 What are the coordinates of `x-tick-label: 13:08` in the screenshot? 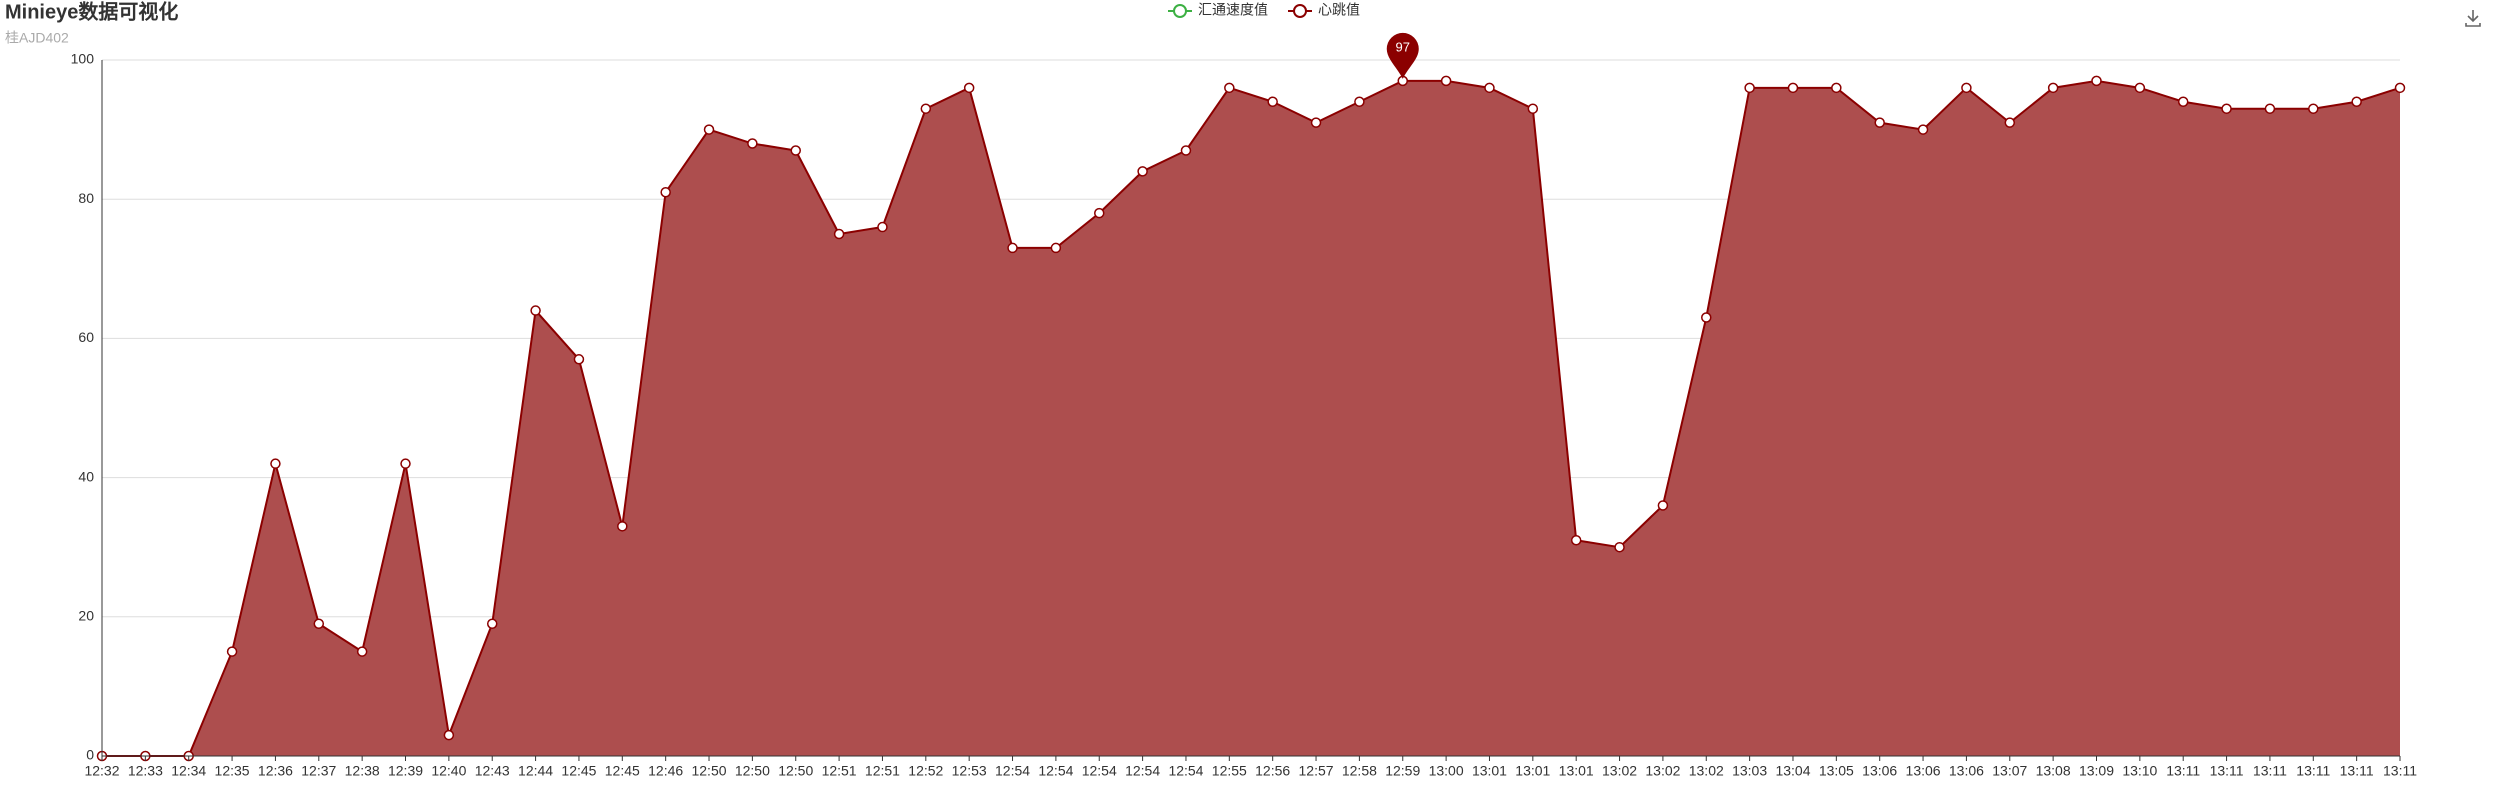 It's located at (2053, 771).